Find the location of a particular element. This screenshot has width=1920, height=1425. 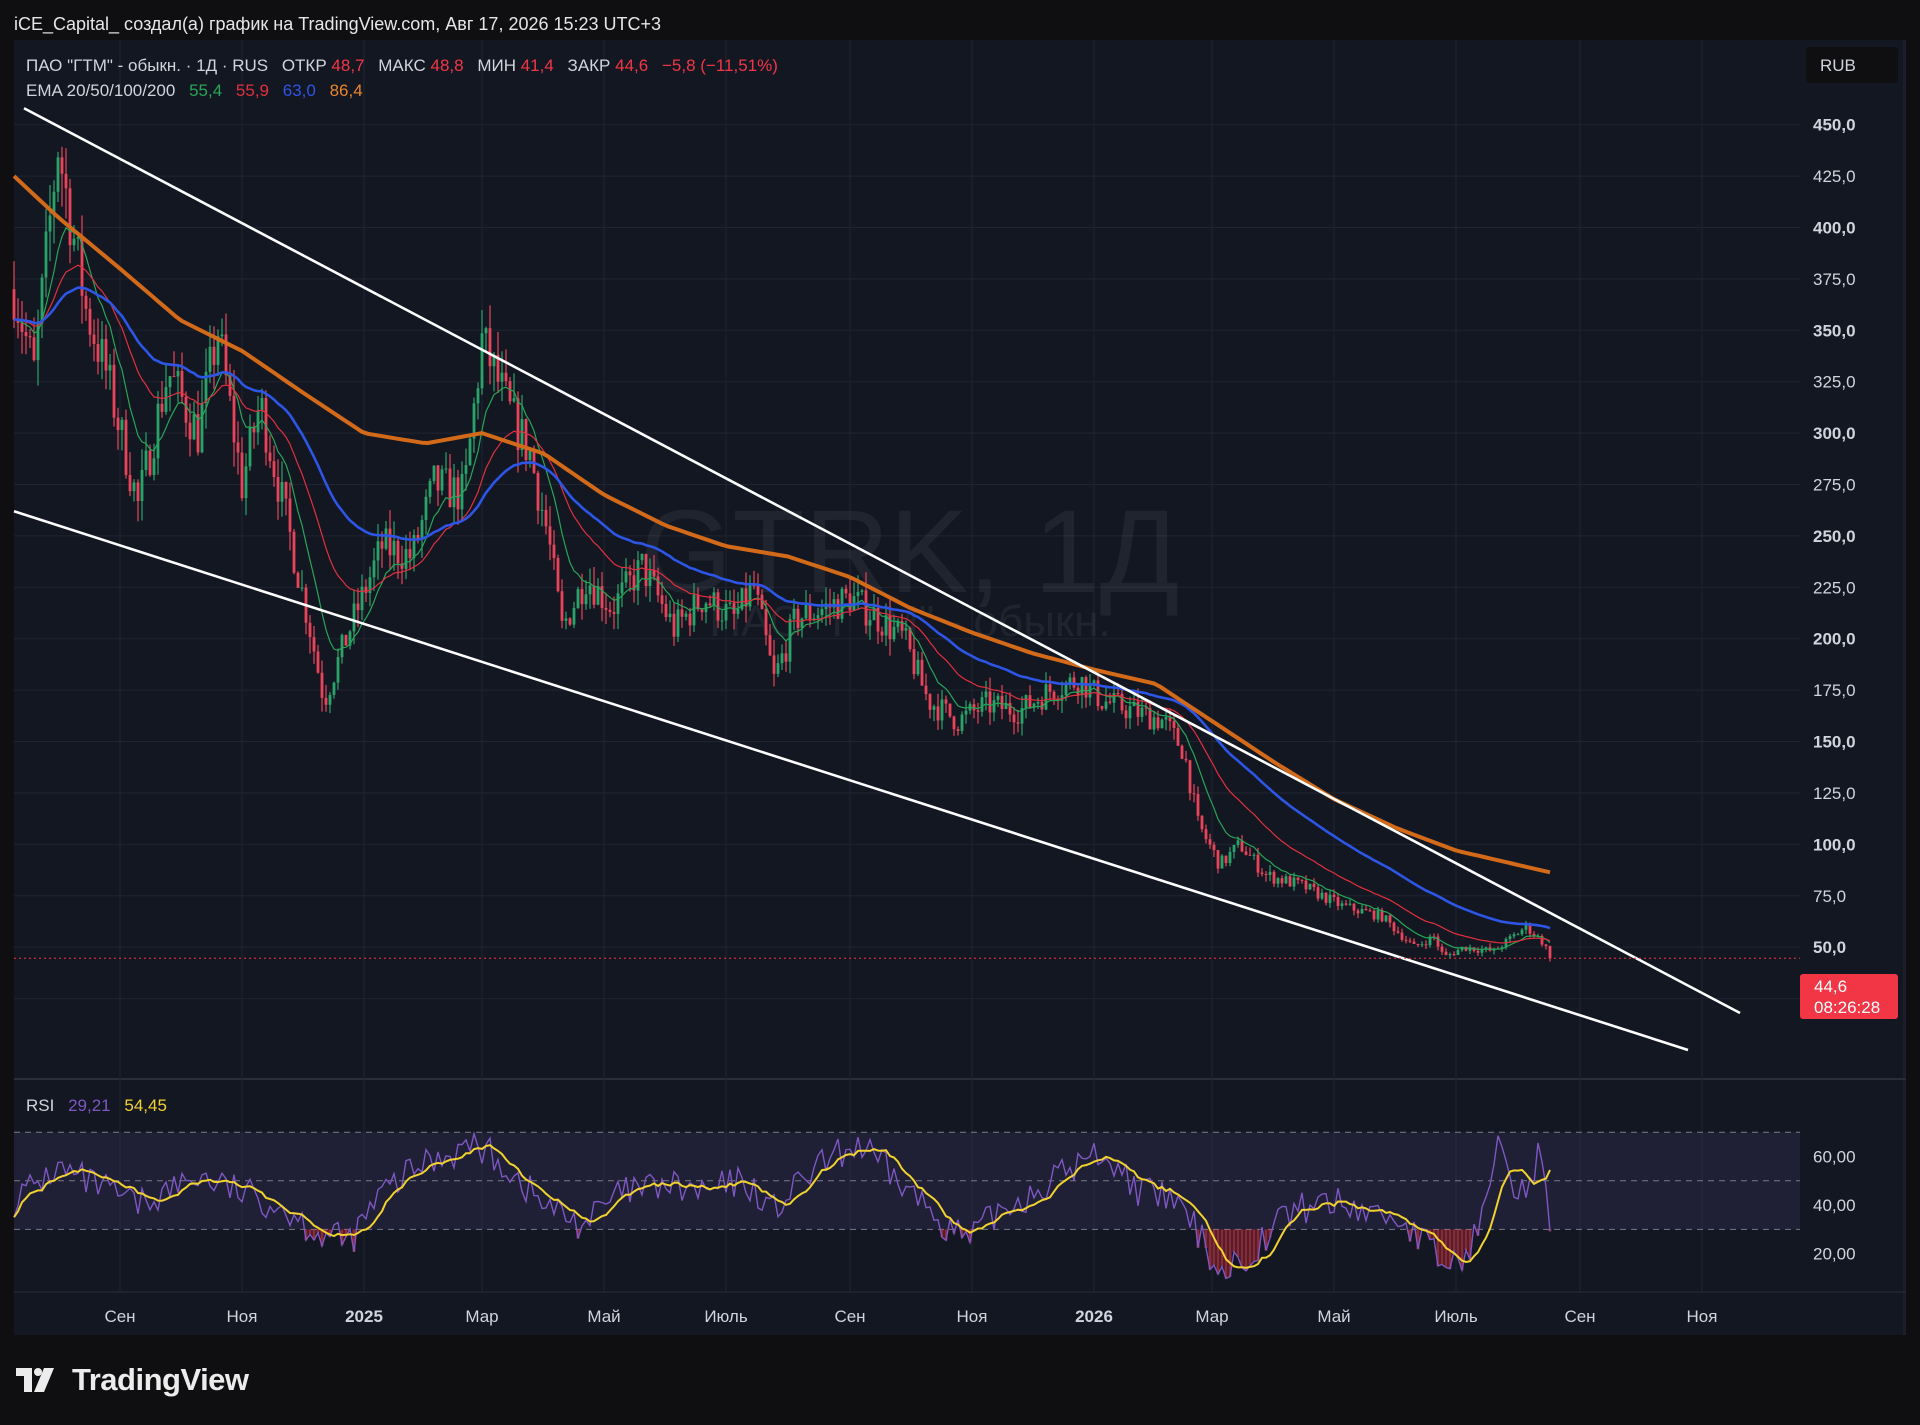

legend-rsi-value: 29,21 is located at coordinates (89, 1105).